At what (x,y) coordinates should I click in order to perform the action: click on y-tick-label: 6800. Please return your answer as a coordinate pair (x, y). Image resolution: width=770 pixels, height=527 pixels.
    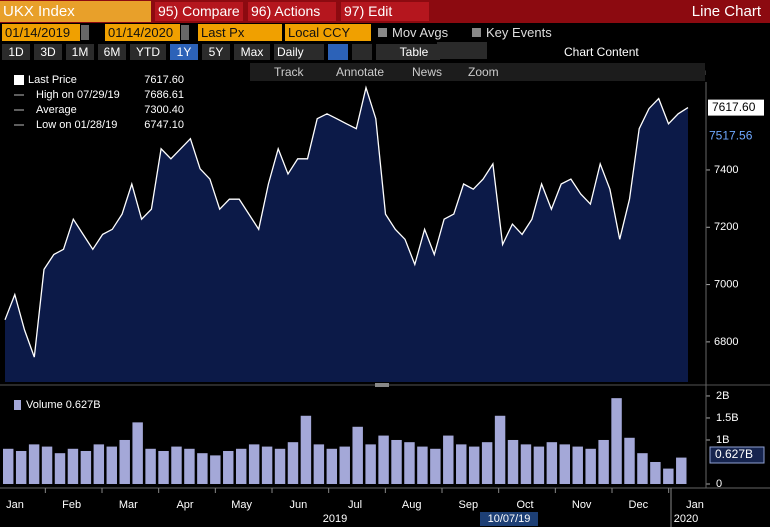
    Looking at the image, I should click on (726, 342).